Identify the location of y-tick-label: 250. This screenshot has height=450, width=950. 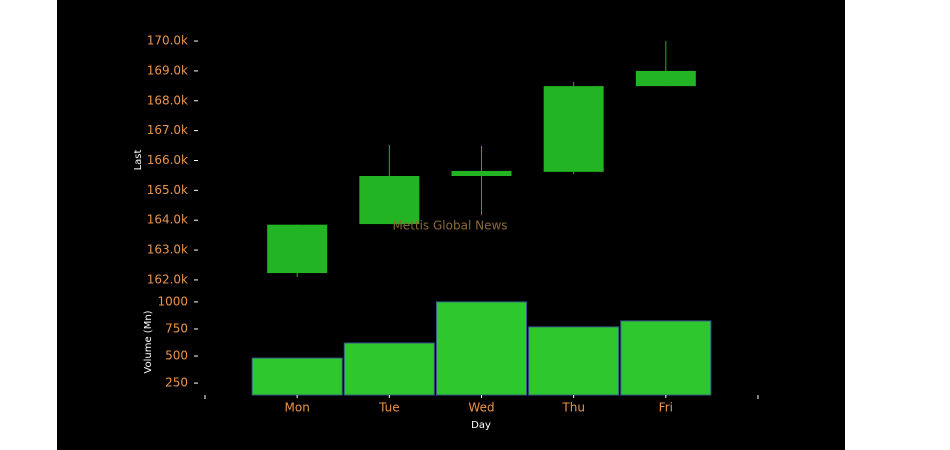
(176, 383).